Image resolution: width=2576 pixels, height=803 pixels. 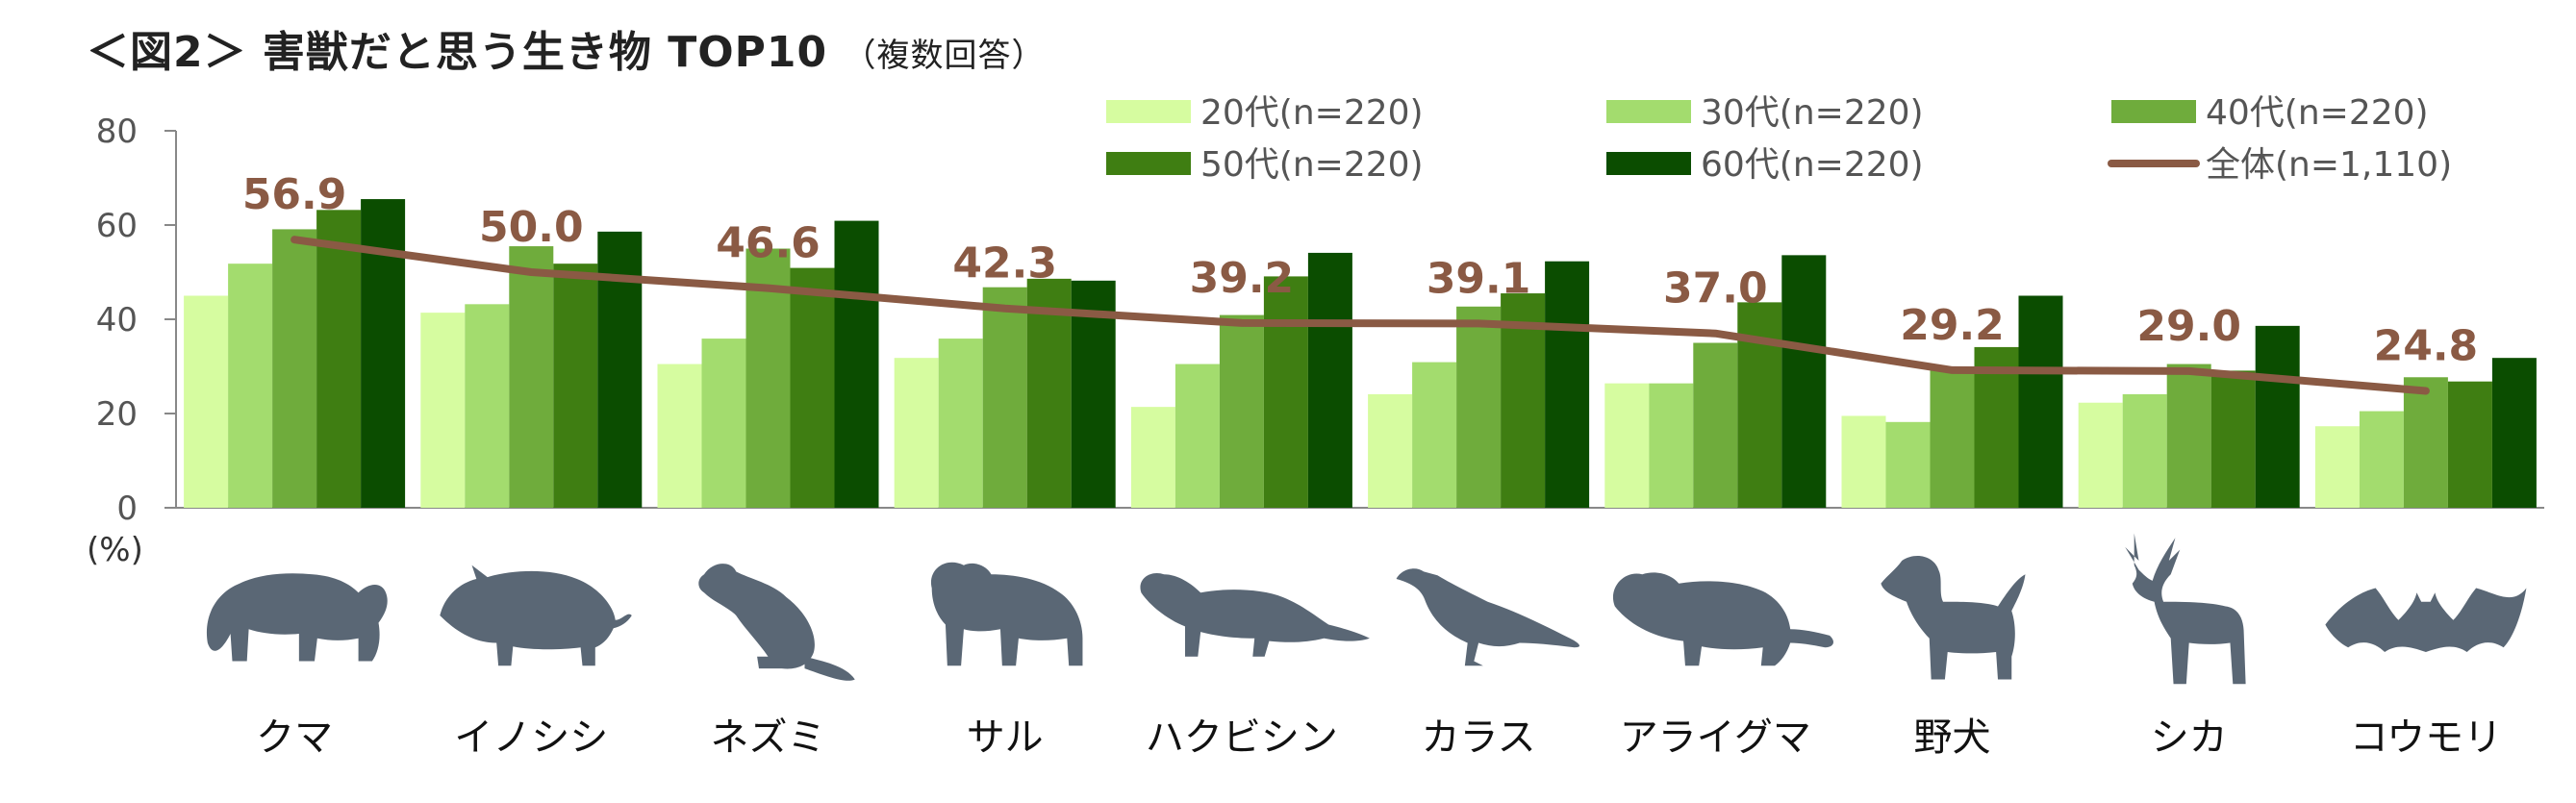 What do you see at coordinates (945, 56) in the screenshot?
I see `chart-subtitle: （複数回答）` at bounding box center [945, 56].